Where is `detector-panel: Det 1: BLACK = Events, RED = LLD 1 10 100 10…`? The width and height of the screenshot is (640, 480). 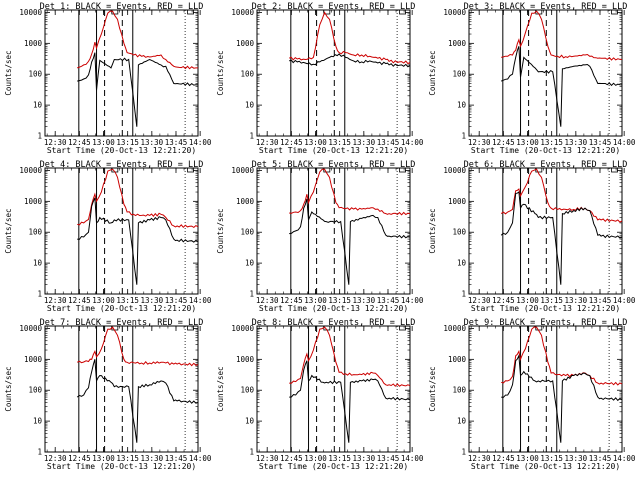 detector-panel: Det 1: BLACK = Events, RED = LLD 1 10 100 10… is located at coordinates (108, 78).